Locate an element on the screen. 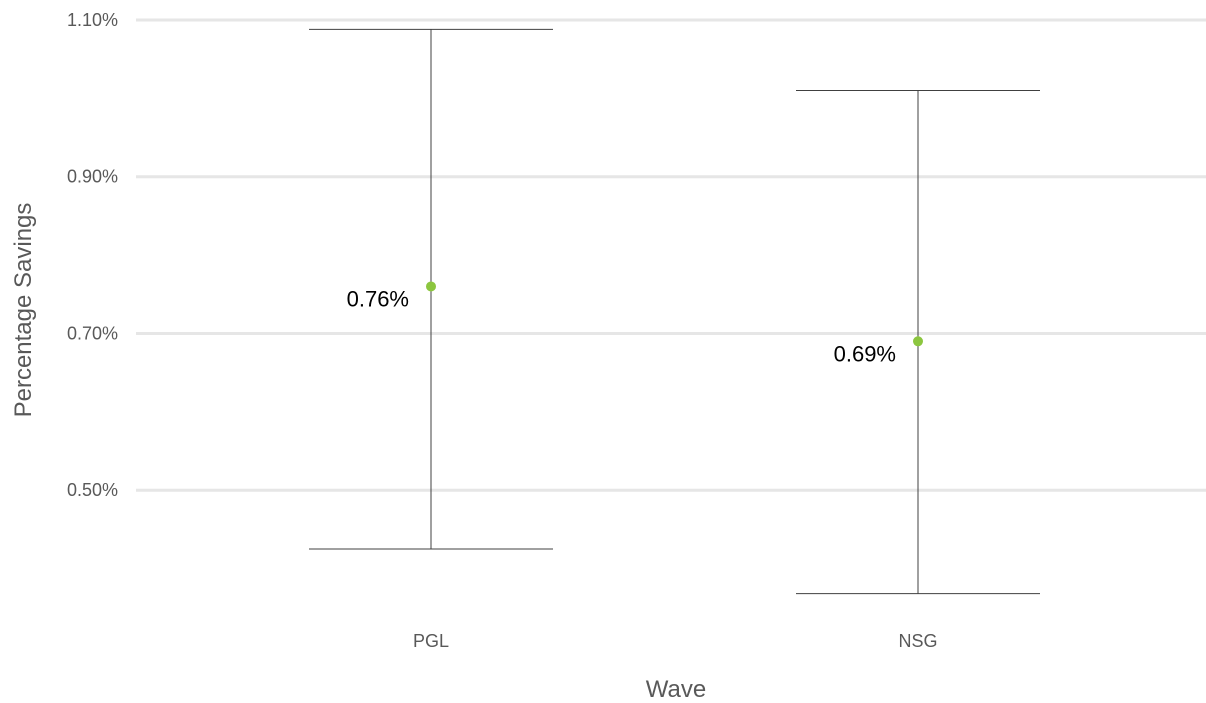 The width and height of the screenshot is (1206, 703). y-tick-label: 0.70% is located at coordinates (92, 333).